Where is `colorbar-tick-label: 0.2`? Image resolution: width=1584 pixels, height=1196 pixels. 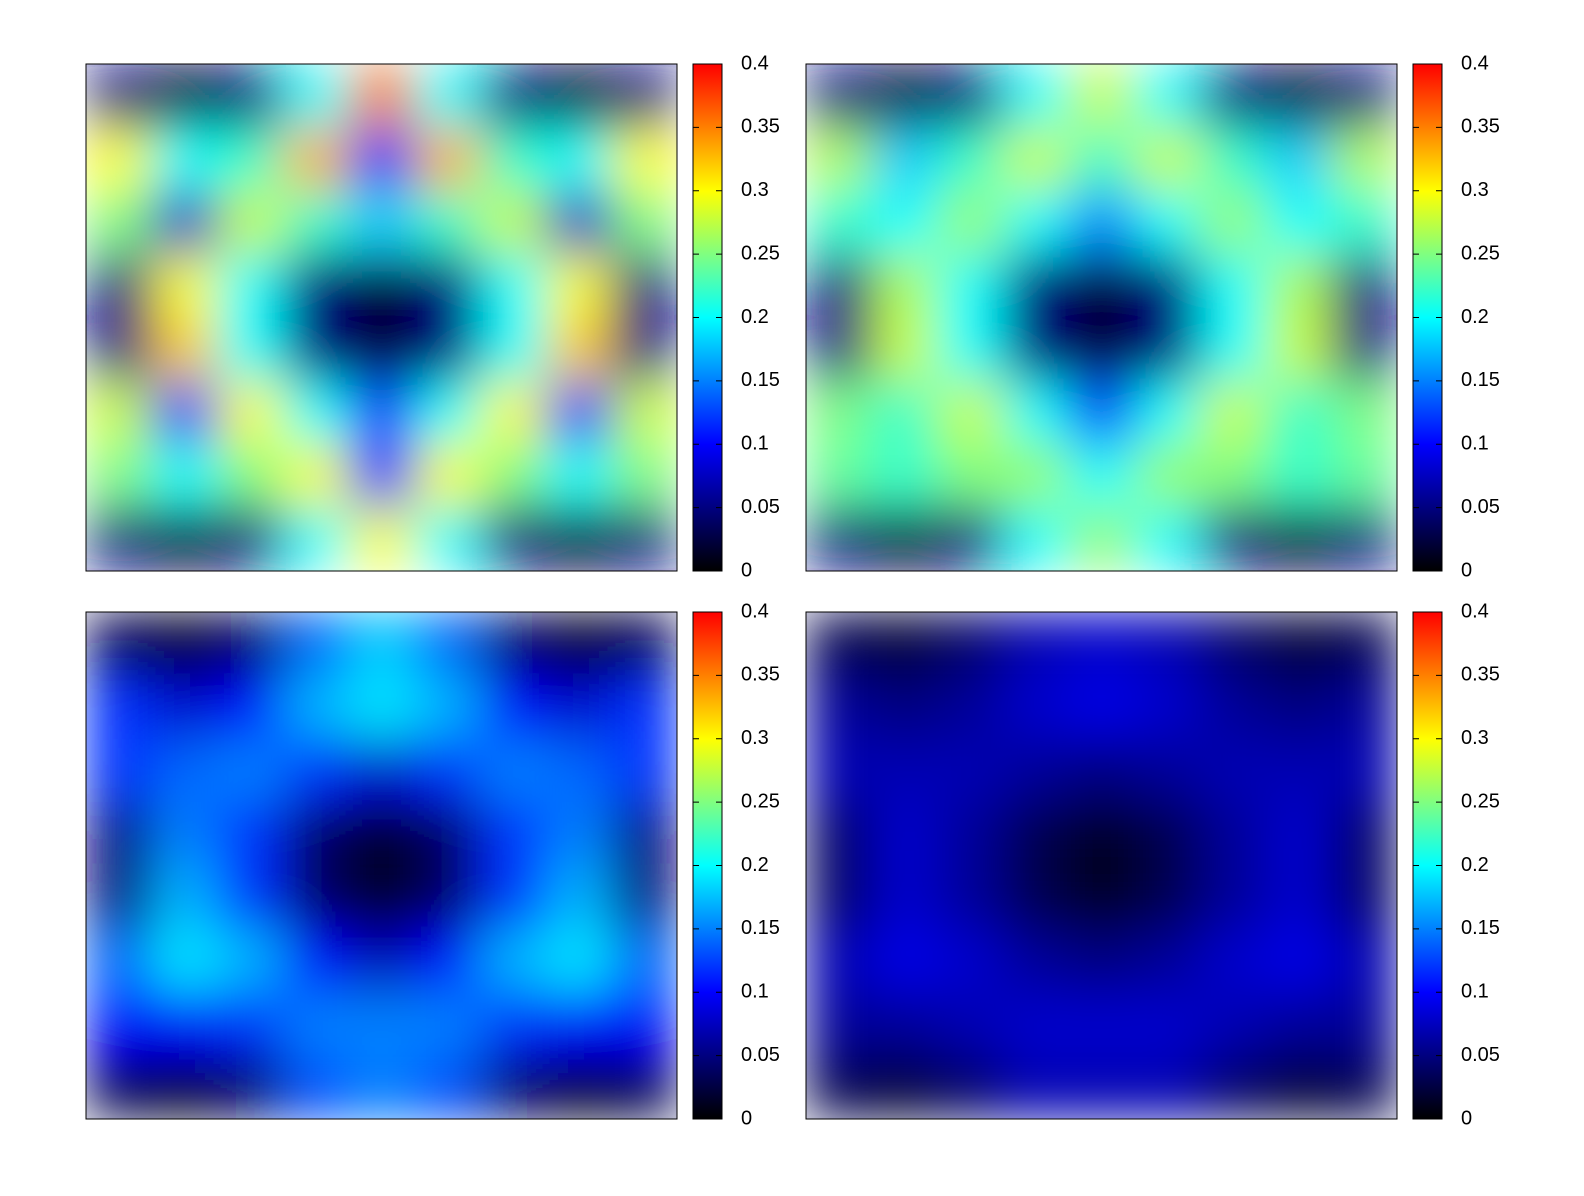
colorbar-tick-label: 0.2 is located at coordinates (755, 317).